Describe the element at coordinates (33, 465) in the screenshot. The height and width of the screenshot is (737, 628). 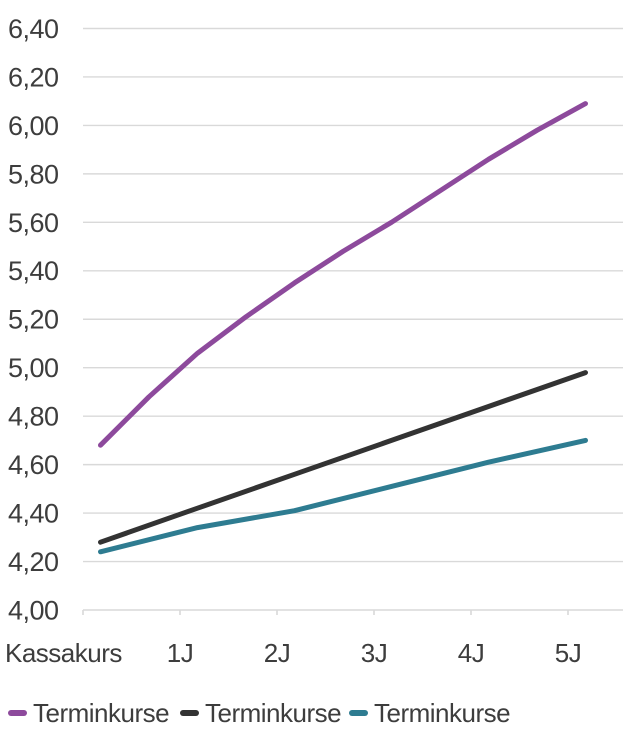
I see `y-tick-label: 4,60` at that location.